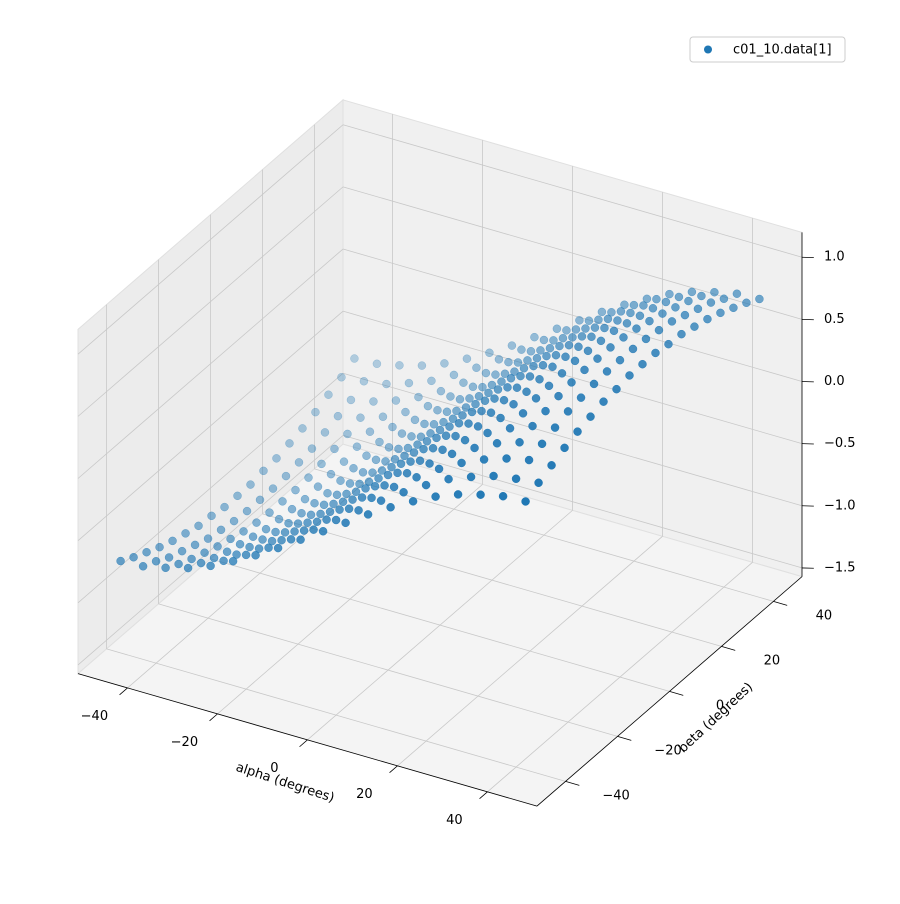 The width and height of the screenshot is (900, 904). Describe the element at coordinates (840, 443) in the screenshot. I see `z-tick-label: −0.5` at that location.